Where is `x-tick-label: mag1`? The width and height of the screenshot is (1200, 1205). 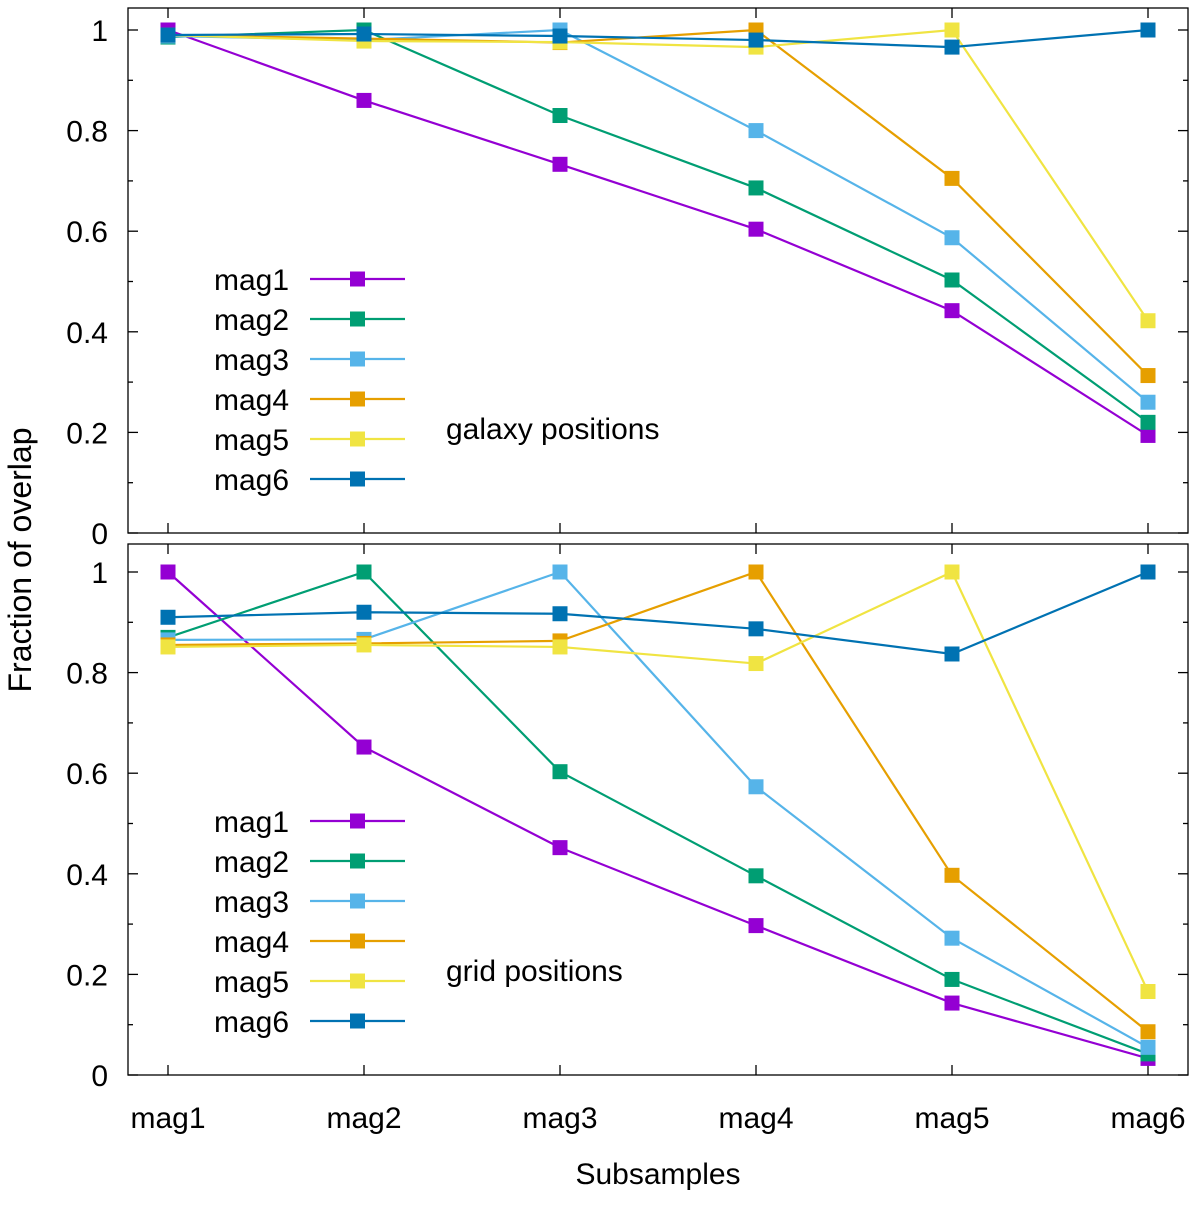 x-tick-label: mag1 is located at coordinates (167, 1118).